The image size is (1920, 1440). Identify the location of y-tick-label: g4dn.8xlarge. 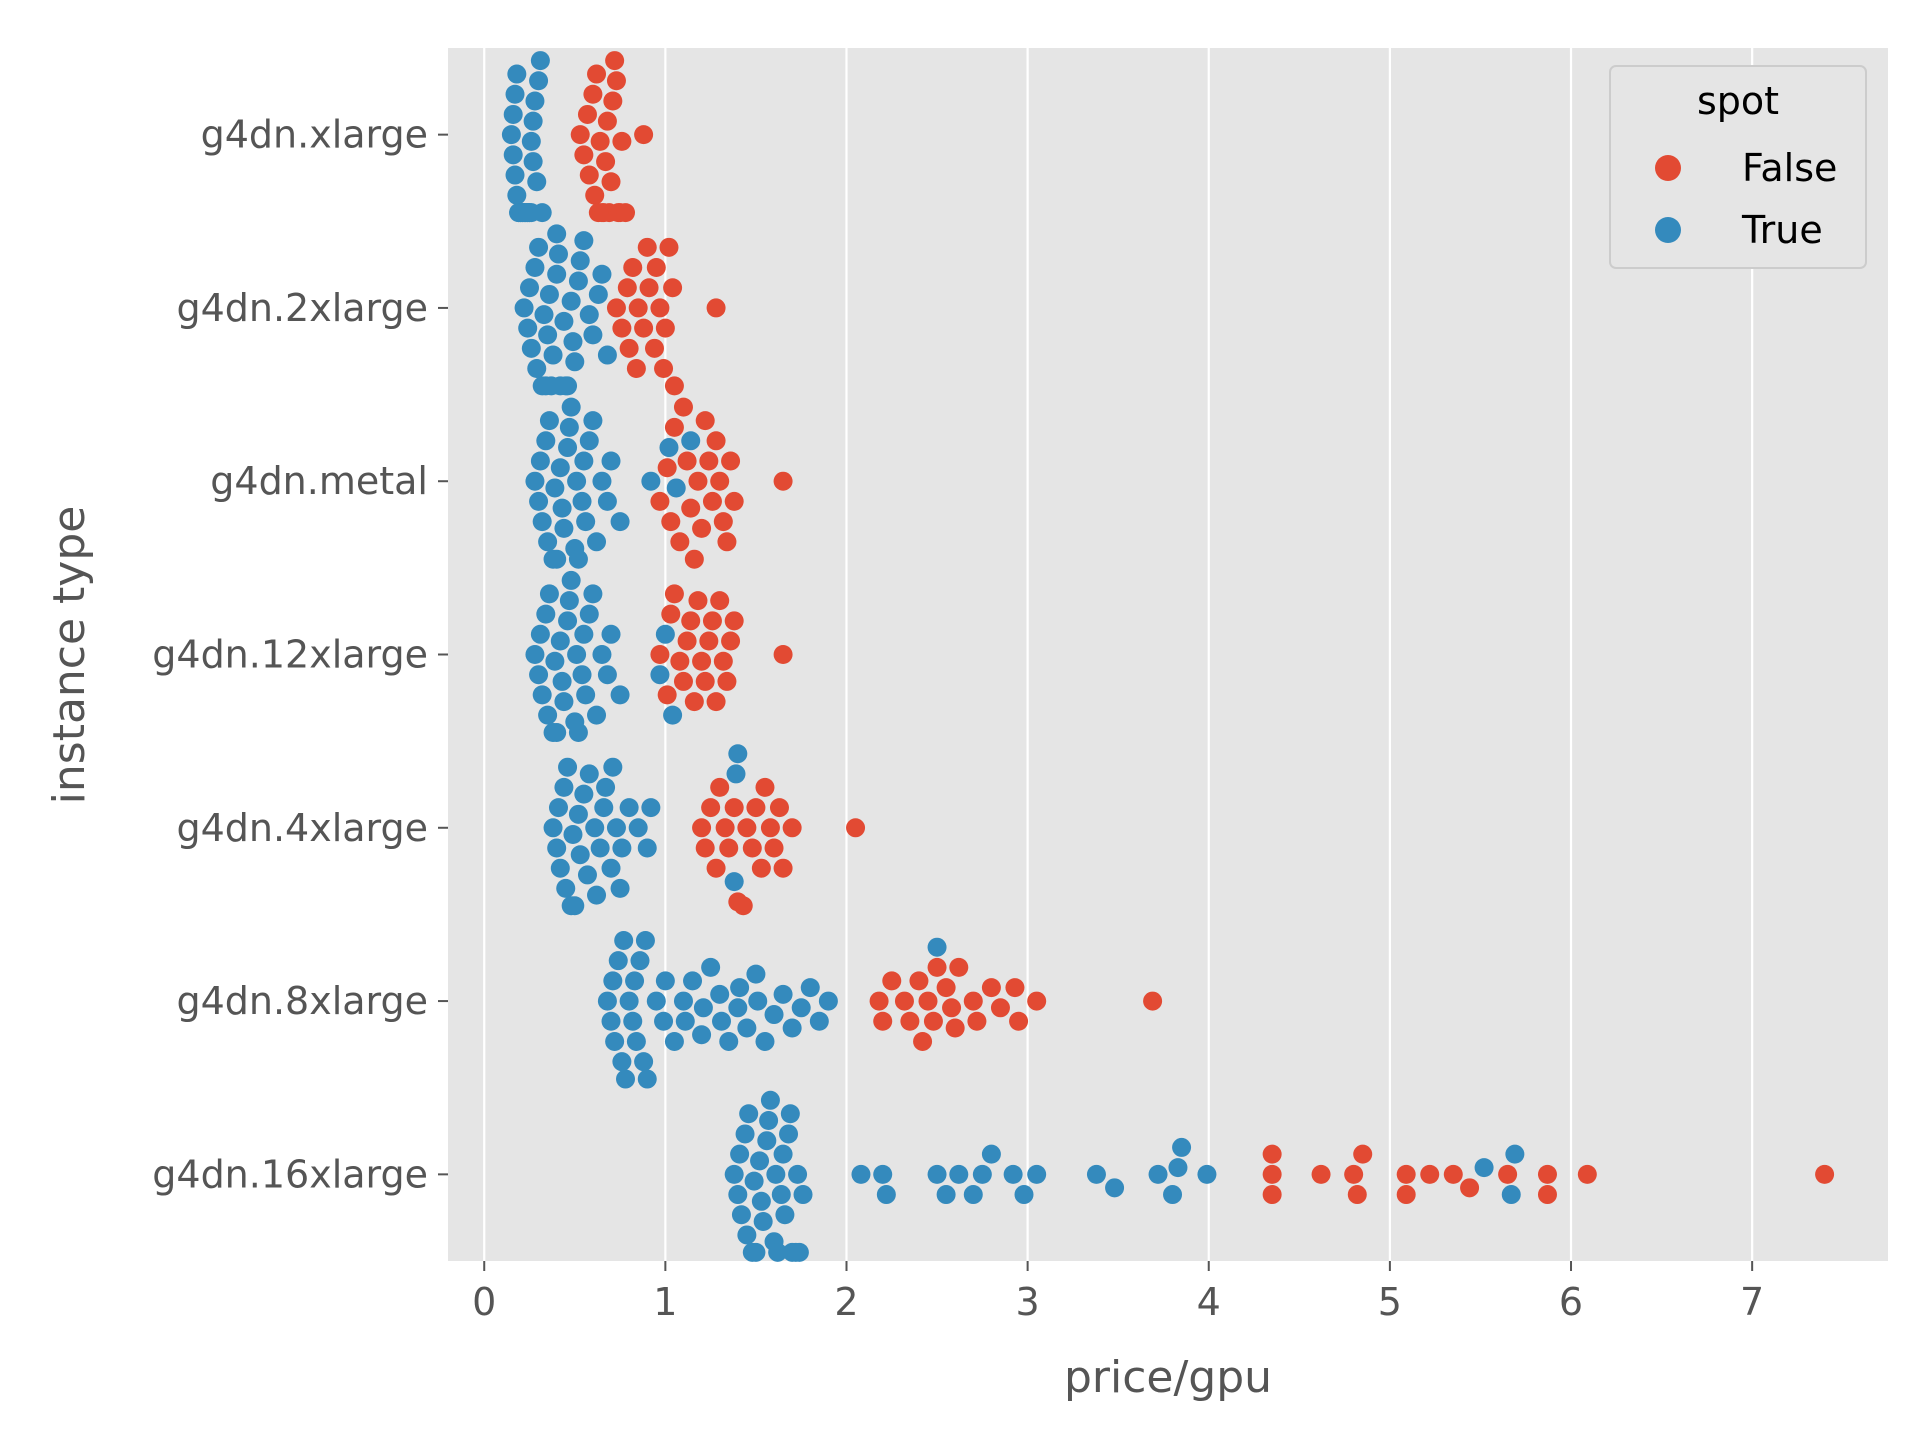
(302, 1001).